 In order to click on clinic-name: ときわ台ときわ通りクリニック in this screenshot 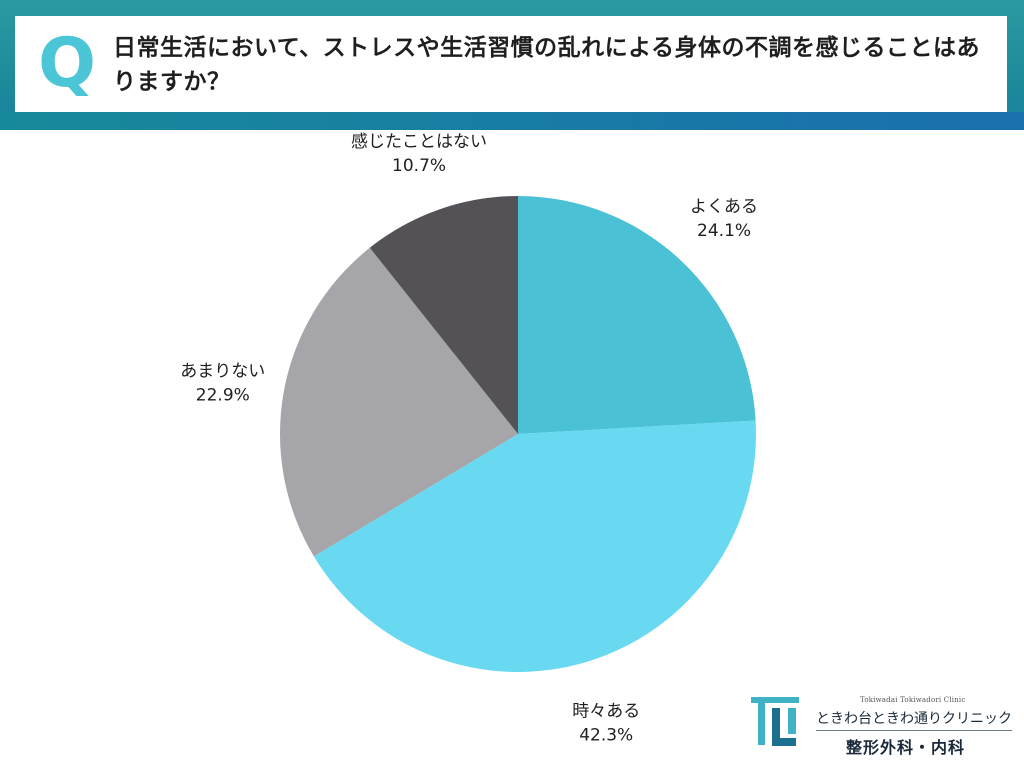, I will do `click(914, 719)`.